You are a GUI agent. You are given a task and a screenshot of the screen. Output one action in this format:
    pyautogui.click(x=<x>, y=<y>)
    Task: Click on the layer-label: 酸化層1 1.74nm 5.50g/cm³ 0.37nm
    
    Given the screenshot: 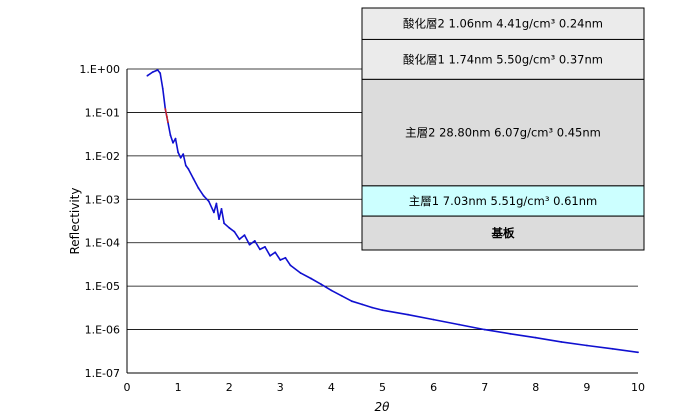 What is the action you would take?
    pyautogui.click(x=503, y=59)
    